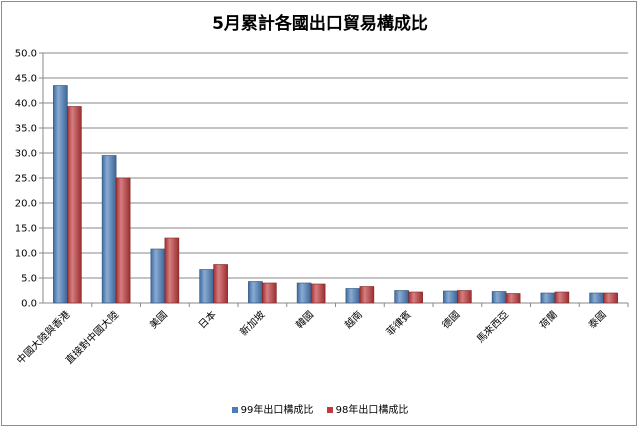 Image resolution: width=640 pixels, height=429 pixels. What do you see at coordinates (450, 319) in the screenshot?
I see `x-tick-label: 德國` at bounding box center [450, 319].